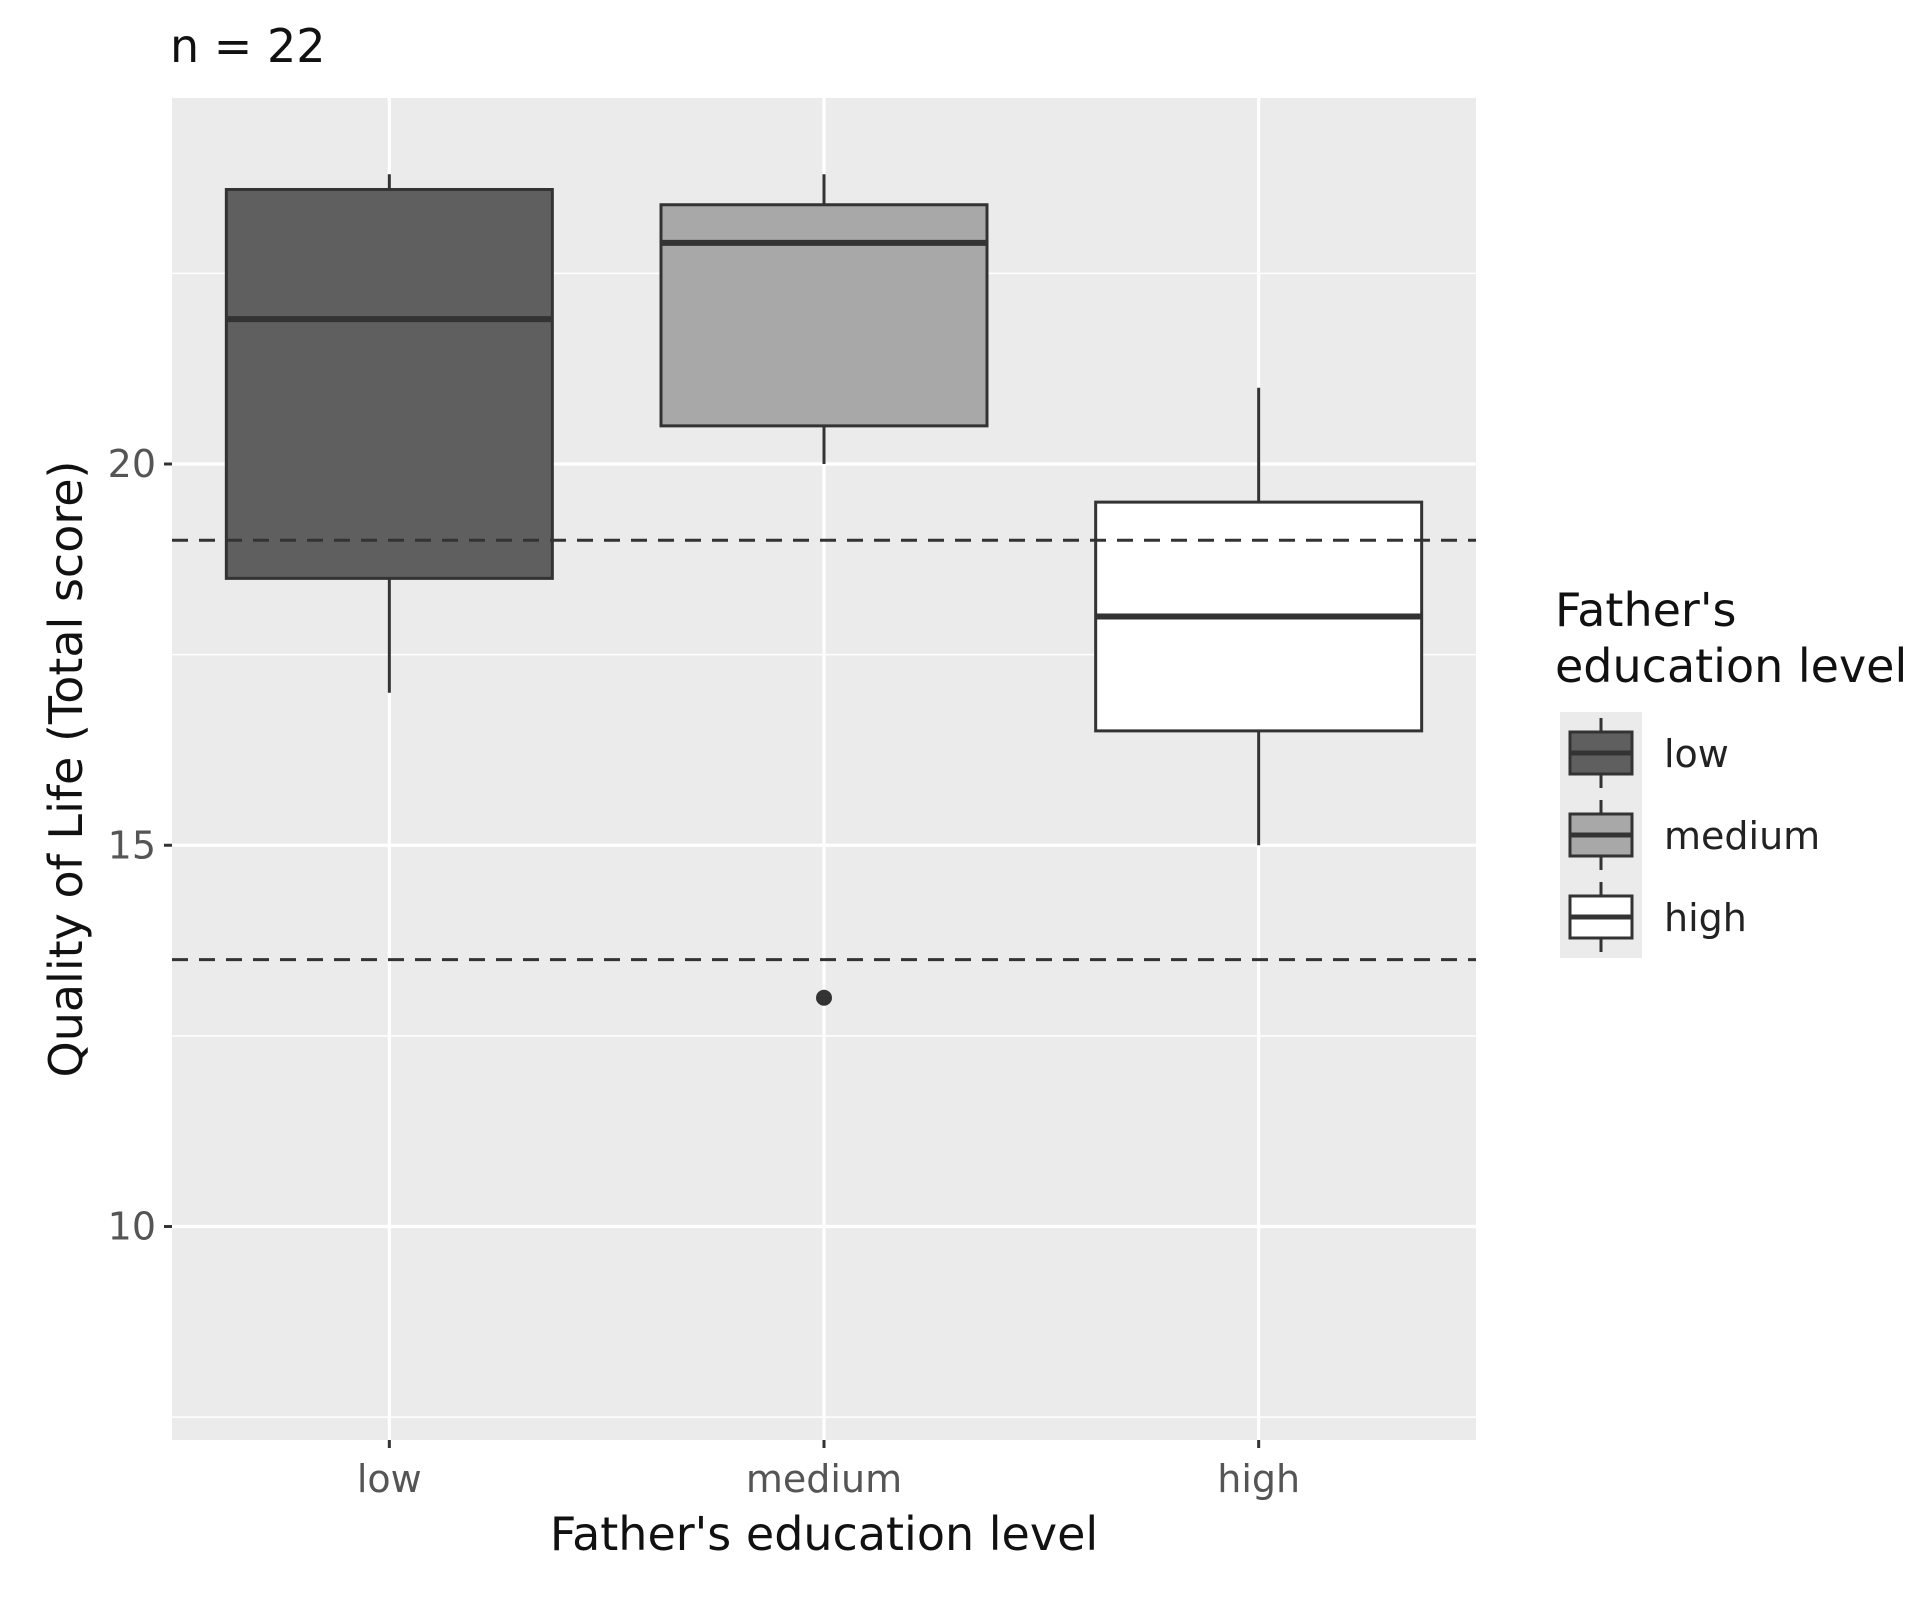 Image resolution: width=1913 pixels, height=1598 pixels. I want to click on x-tick-label: medium, so click(824, 1479).